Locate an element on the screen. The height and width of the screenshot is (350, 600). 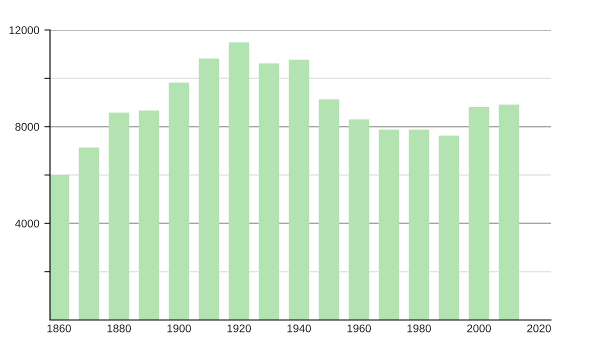
y-tick-label: 4000 is located at coordinates (27, 224).